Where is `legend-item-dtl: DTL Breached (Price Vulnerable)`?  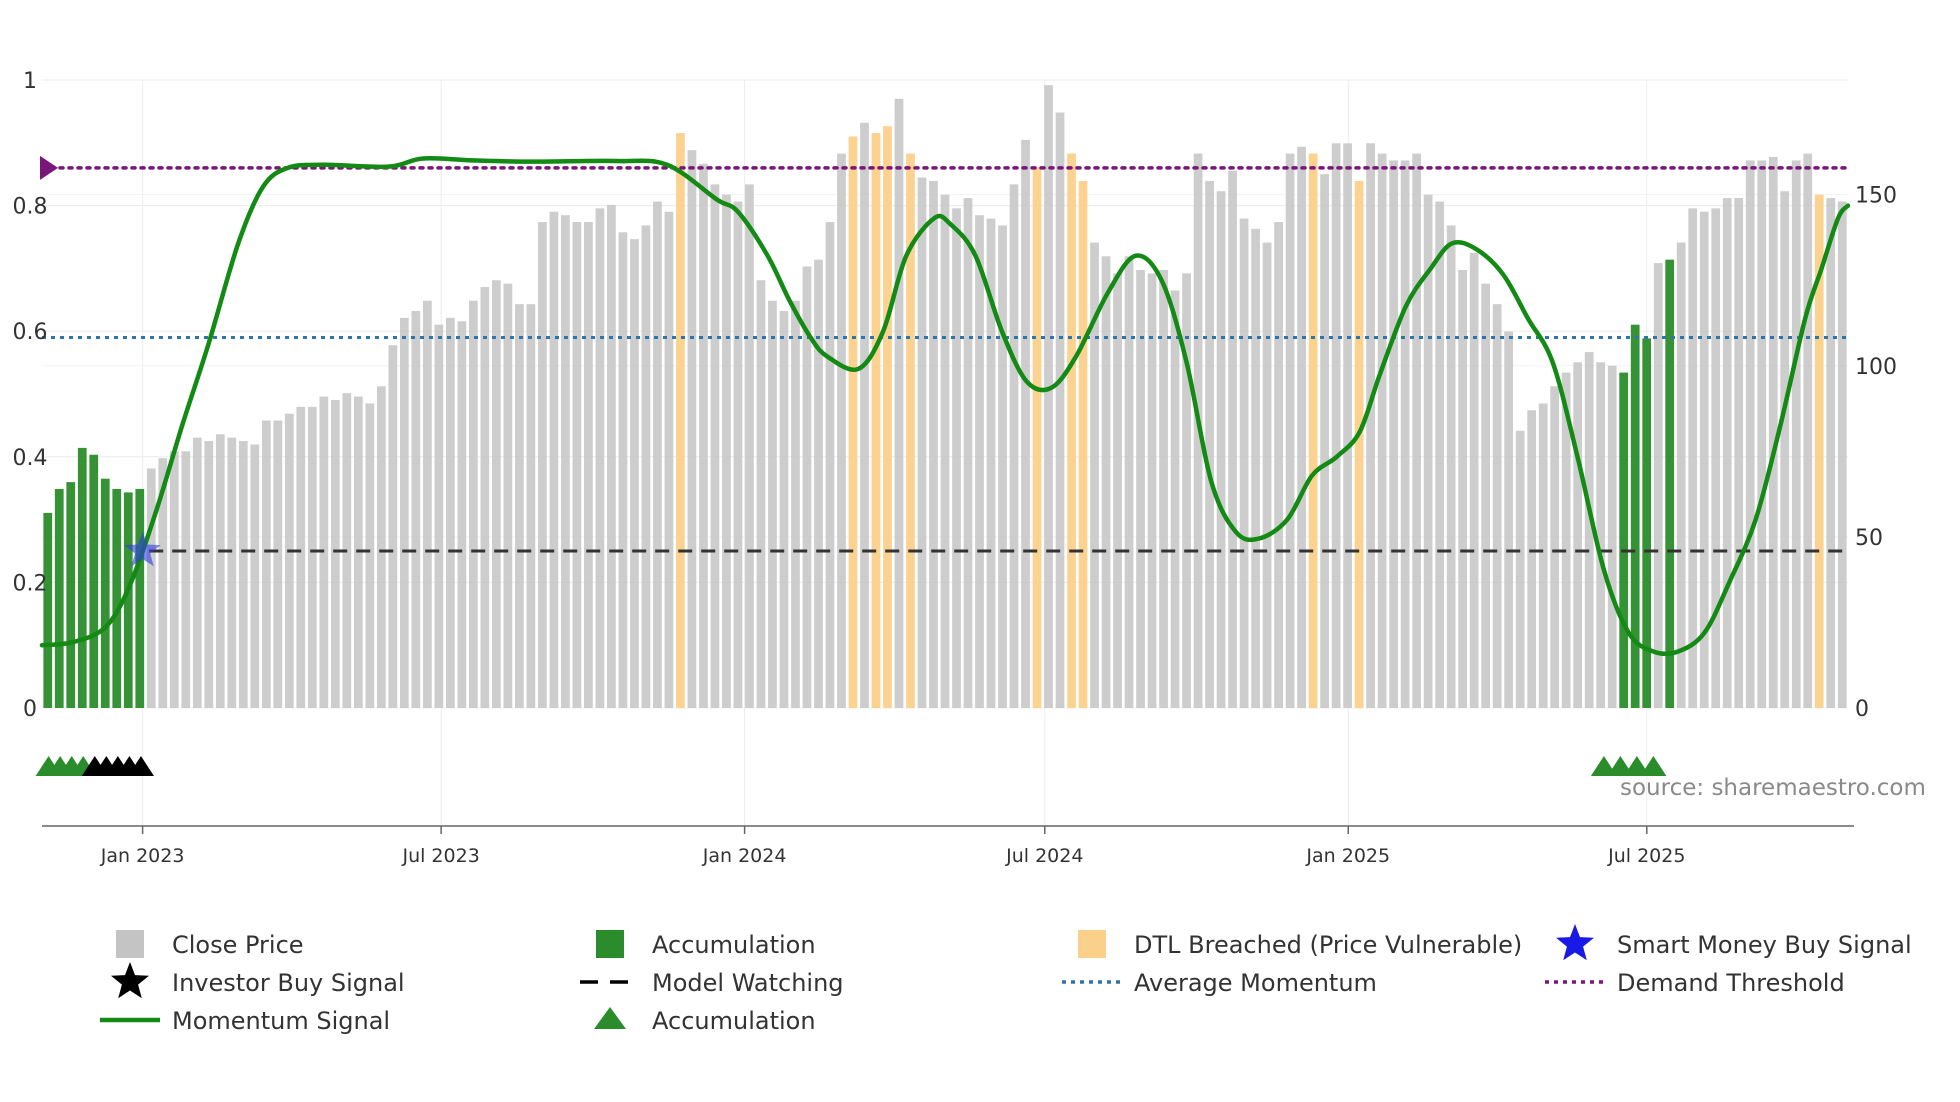
legend-item-dtl: DTL Breached (Price Vulnerable) is located at coordinates (1300, 944).